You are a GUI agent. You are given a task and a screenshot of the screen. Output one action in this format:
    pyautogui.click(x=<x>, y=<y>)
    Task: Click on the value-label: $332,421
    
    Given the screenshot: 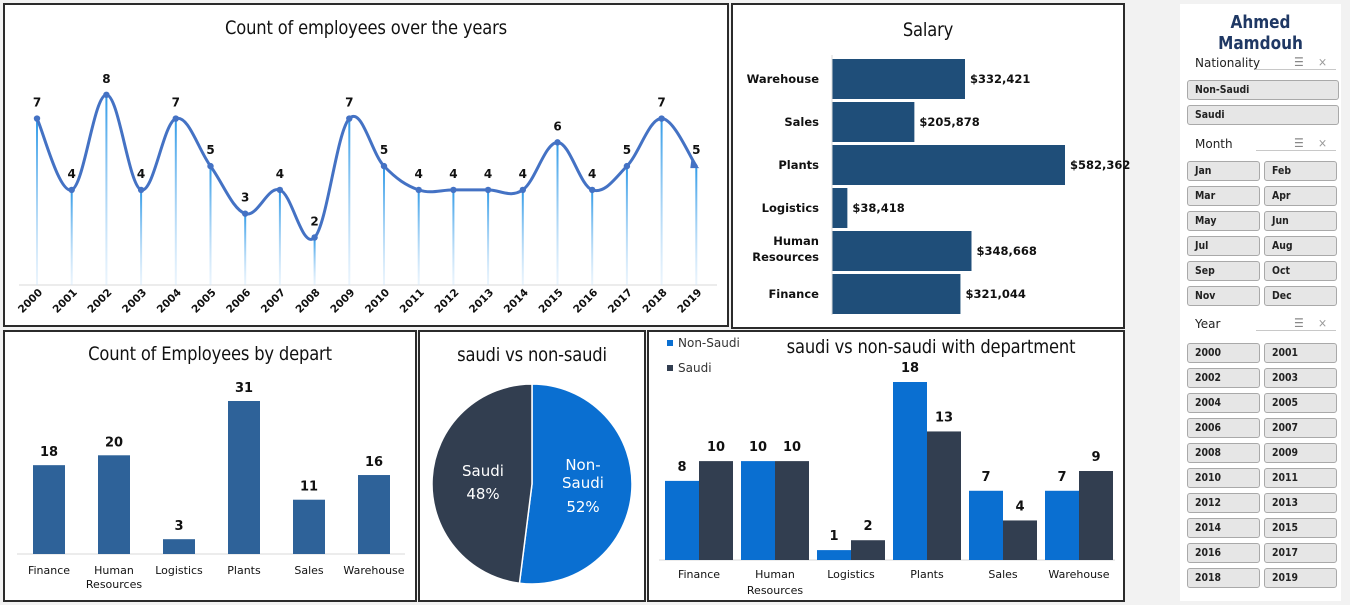 What is the action you would take?
    pyautogui.click(x=1000, y=79)
    